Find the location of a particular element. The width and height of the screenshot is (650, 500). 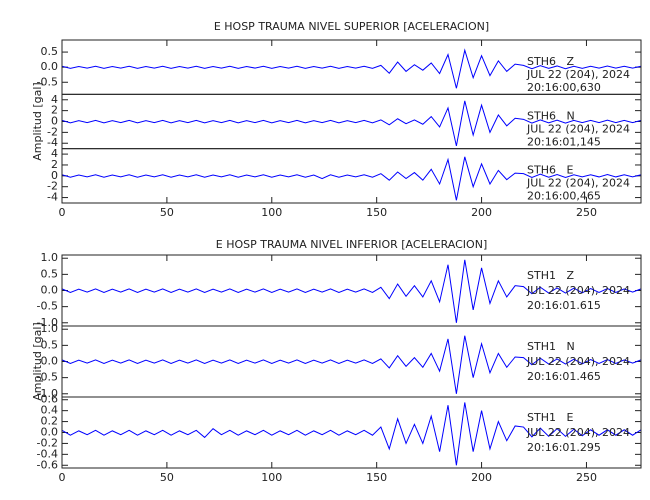

trace-label: STH6 Z is located at coordinates (550, 61).